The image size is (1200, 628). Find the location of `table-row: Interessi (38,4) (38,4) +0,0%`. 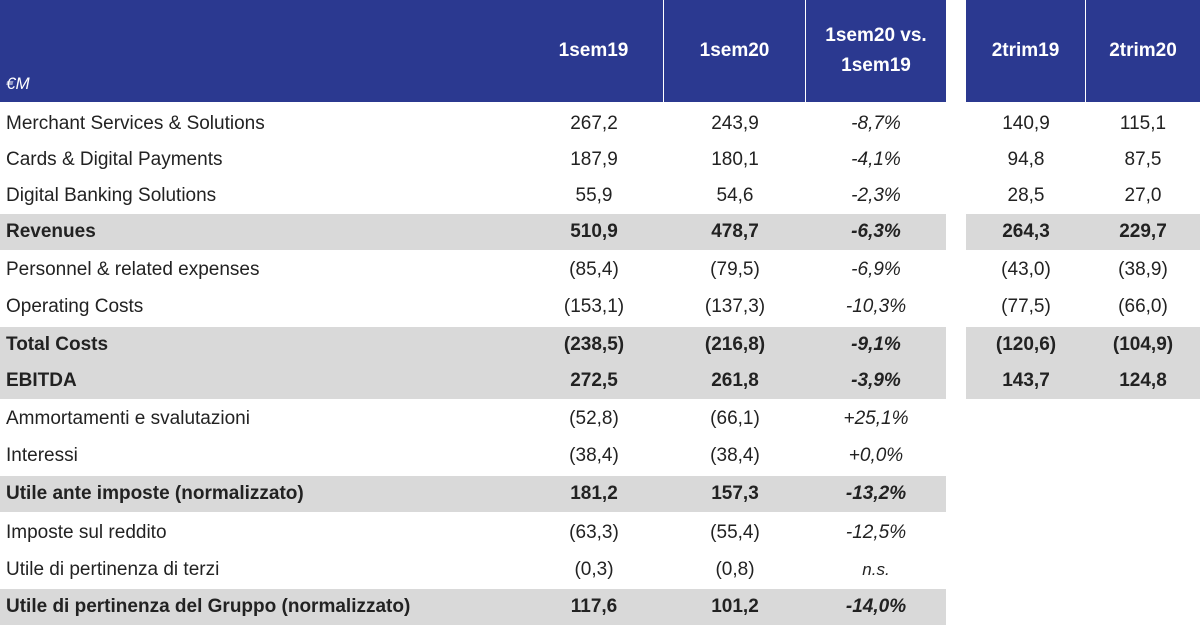

table-row: Interessi (38,4) (38,4) +0,0% is located at coordinates (600, 456).